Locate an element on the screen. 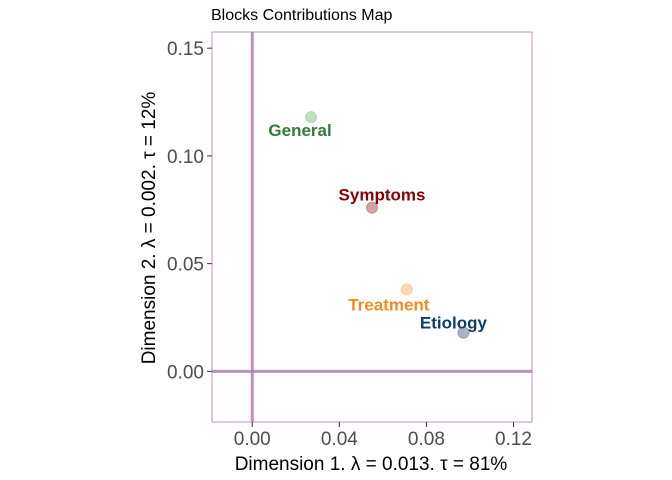  y-axis-title: Dimension 2. λ = 0.002. τ = 12% is located at coordinates (149, 228).